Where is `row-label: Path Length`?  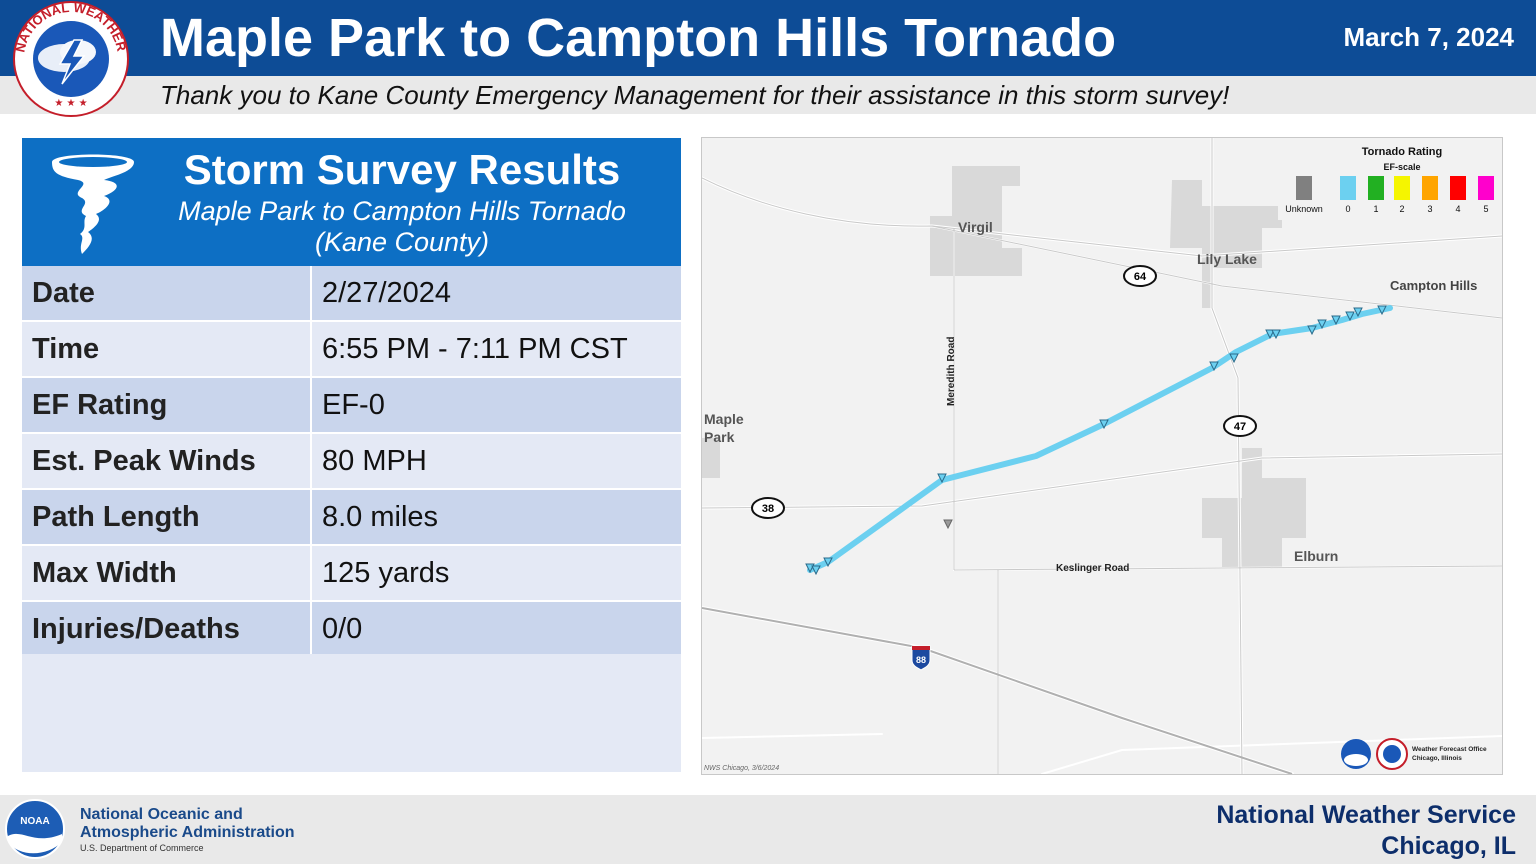
row-label: Path Length is located at coordinates (167, 517).